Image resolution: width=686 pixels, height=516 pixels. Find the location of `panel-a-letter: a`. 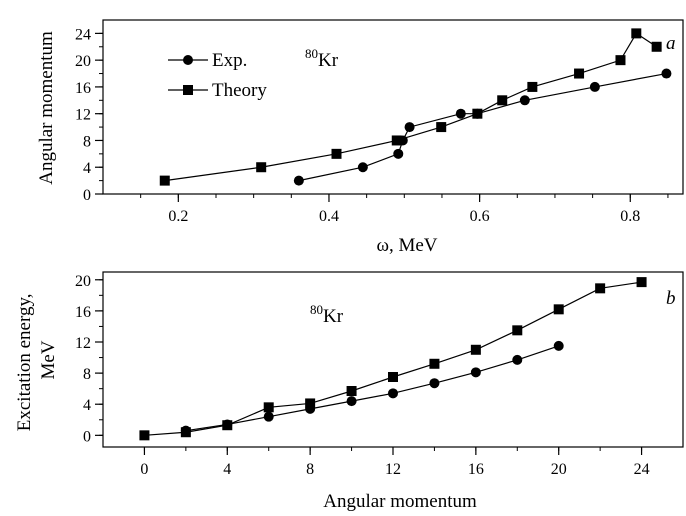

panel-a-letter: a is located at coordinates (671, 43).